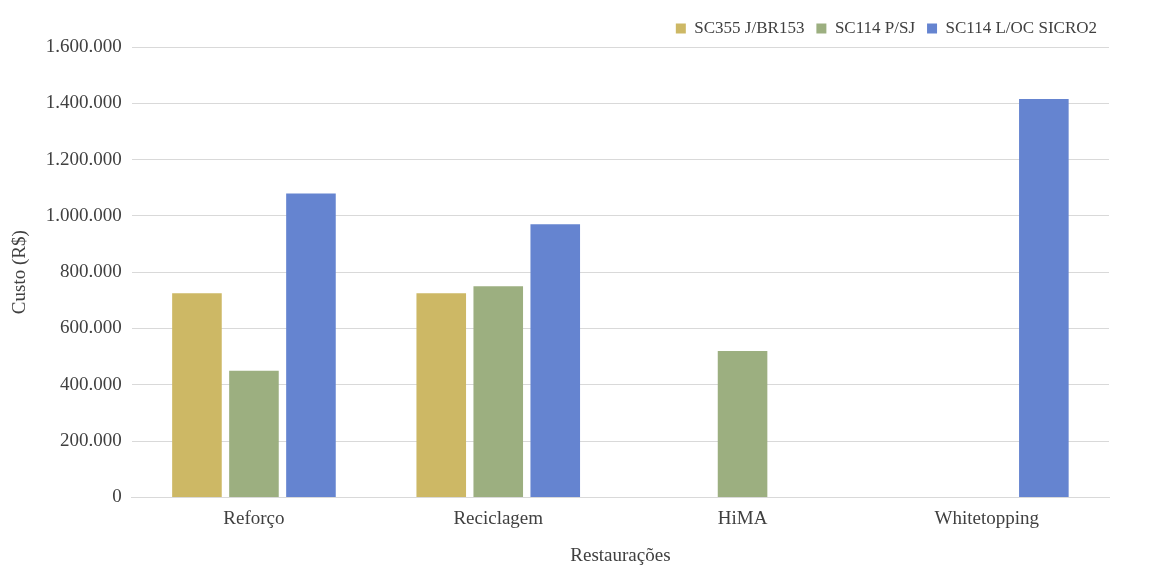 This screenshot has height=576, width=1149. I want to click on x-axis-title: Restaurações, so click(620, 554).